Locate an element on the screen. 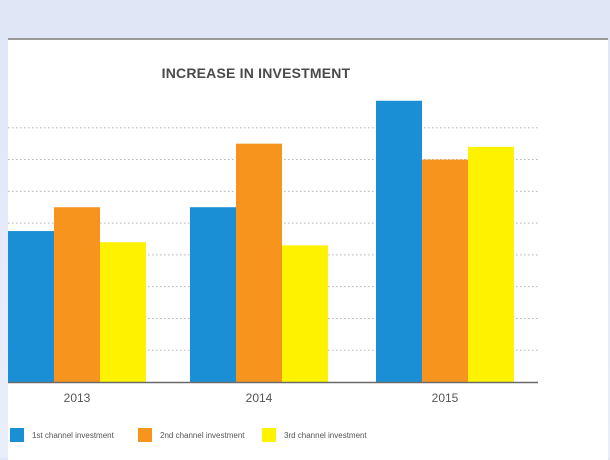  x-tick-label-2013: 2013 is located at coordinates (77, 398).